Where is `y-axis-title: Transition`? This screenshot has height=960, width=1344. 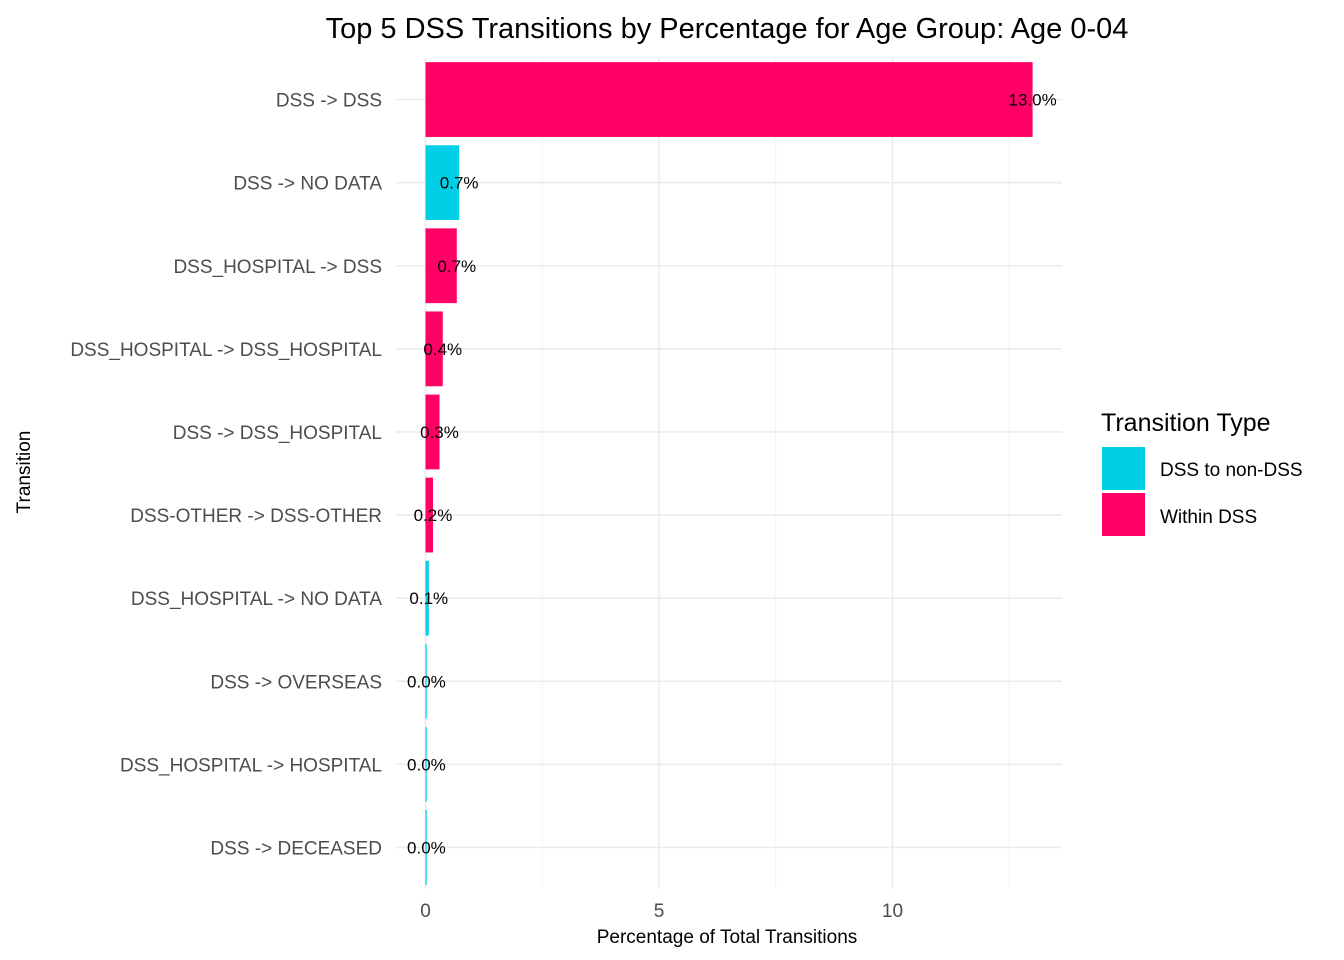
y-axis-title: Transition is located at coordinates (24, 472).